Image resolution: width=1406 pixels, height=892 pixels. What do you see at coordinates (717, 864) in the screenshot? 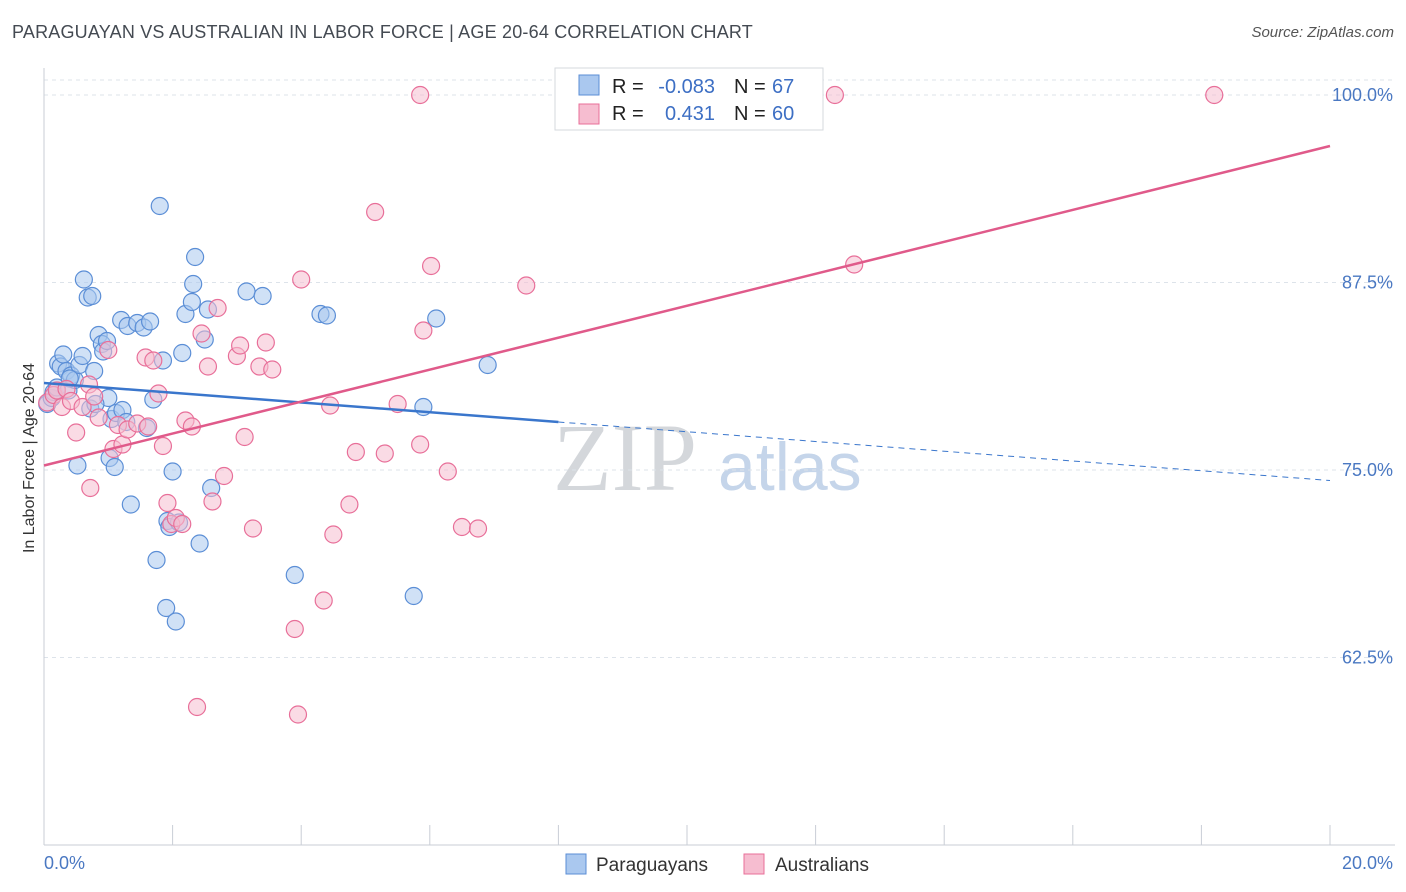
I see `series-legend: Paraguayans Australians` at bounding box center [717, 864].